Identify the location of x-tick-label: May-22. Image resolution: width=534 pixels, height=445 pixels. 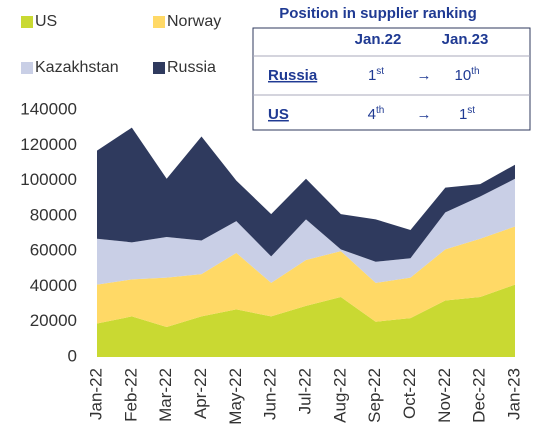
(235, 396).